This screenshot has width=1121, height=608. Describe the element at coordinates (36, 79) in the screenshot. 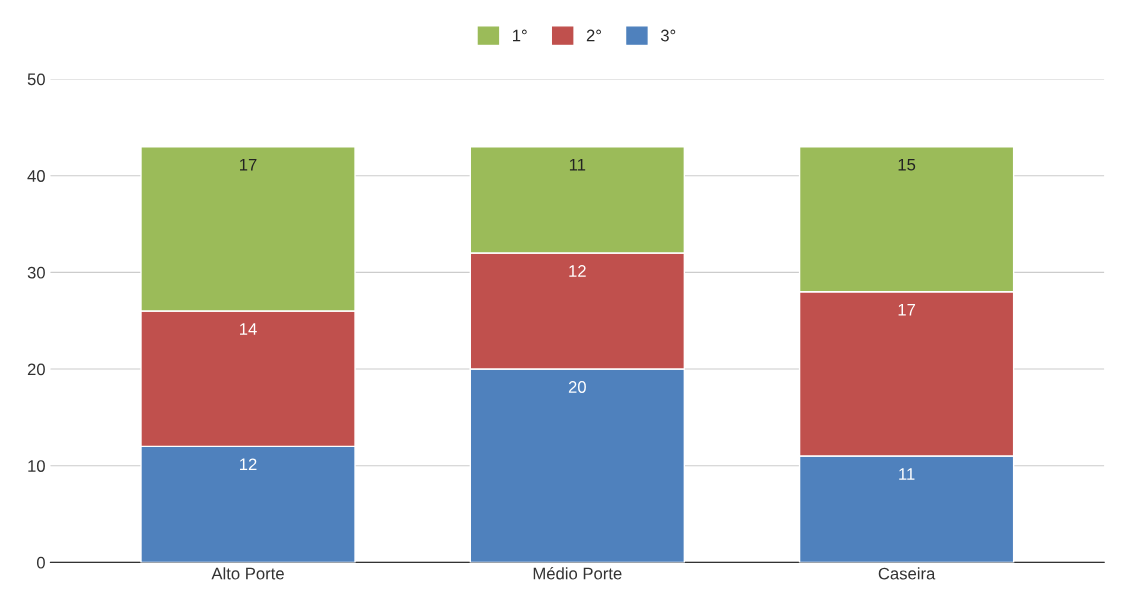

I see `y-tick-label: 50` at that location.